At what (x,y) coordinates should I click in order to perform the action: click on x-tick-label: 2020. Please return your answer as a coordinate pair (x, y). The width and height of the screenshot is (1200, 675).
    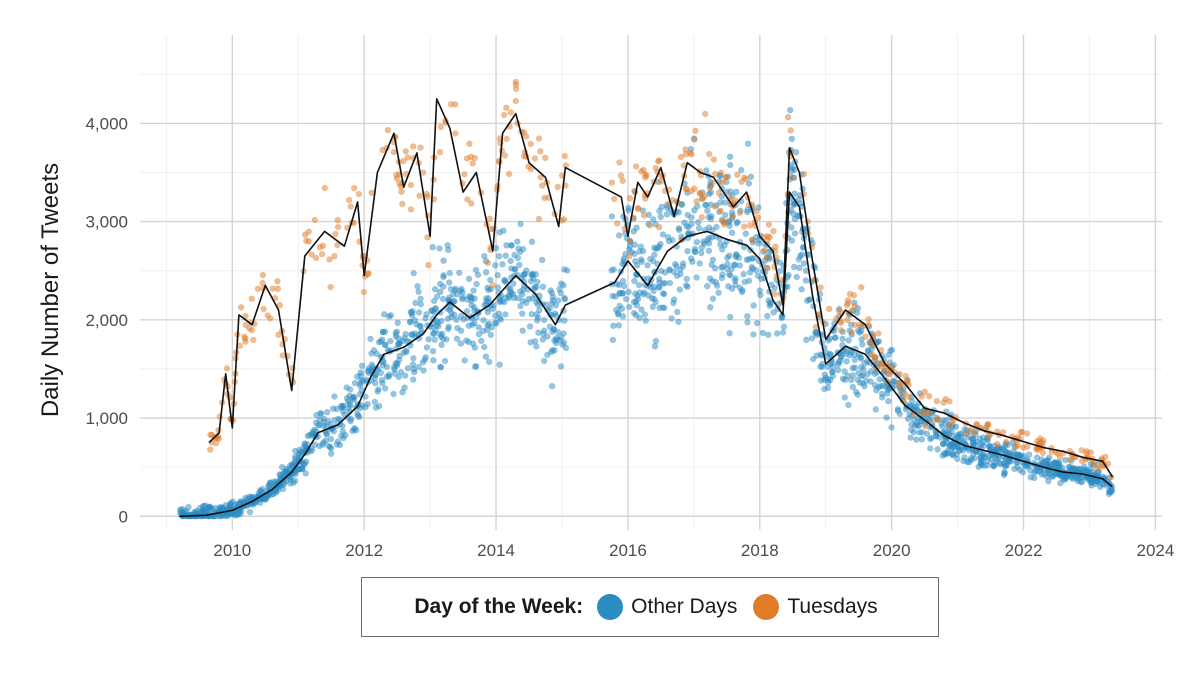
    Looking at the image, I should click on (892, 550).